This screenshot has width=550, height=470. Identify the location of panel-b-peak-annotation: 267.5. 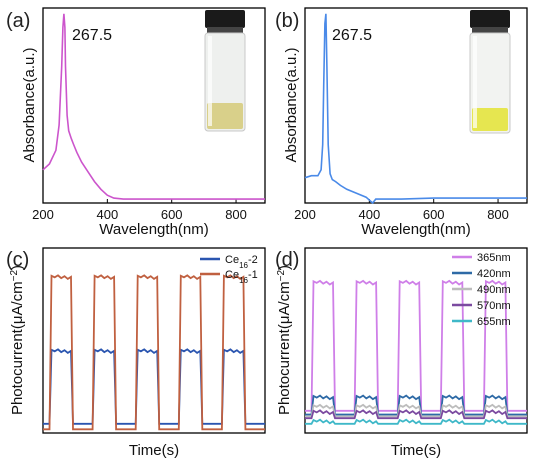
(352, 35).